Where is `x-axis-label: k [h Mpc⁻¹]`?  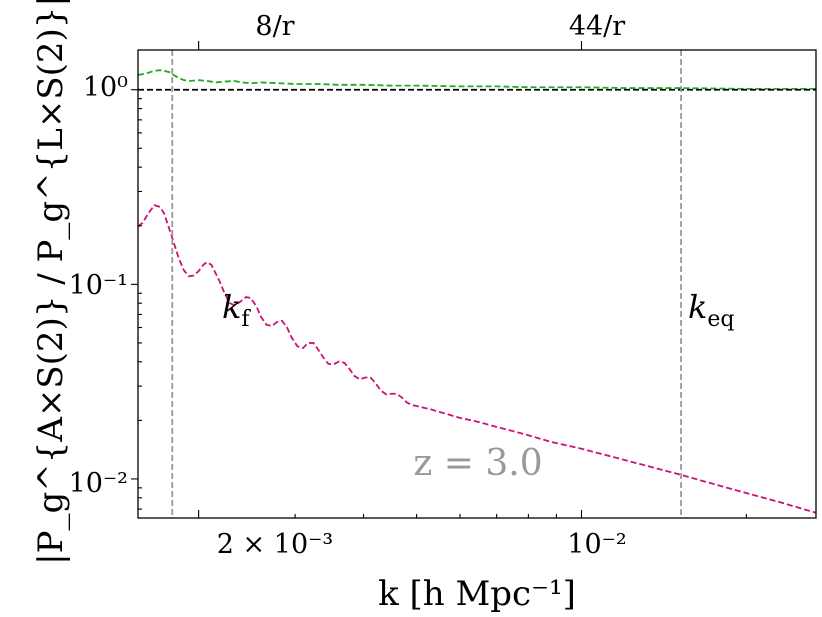
x-axis-label: k [h Mpc⁻¹] is located at coordinates (477, 594).